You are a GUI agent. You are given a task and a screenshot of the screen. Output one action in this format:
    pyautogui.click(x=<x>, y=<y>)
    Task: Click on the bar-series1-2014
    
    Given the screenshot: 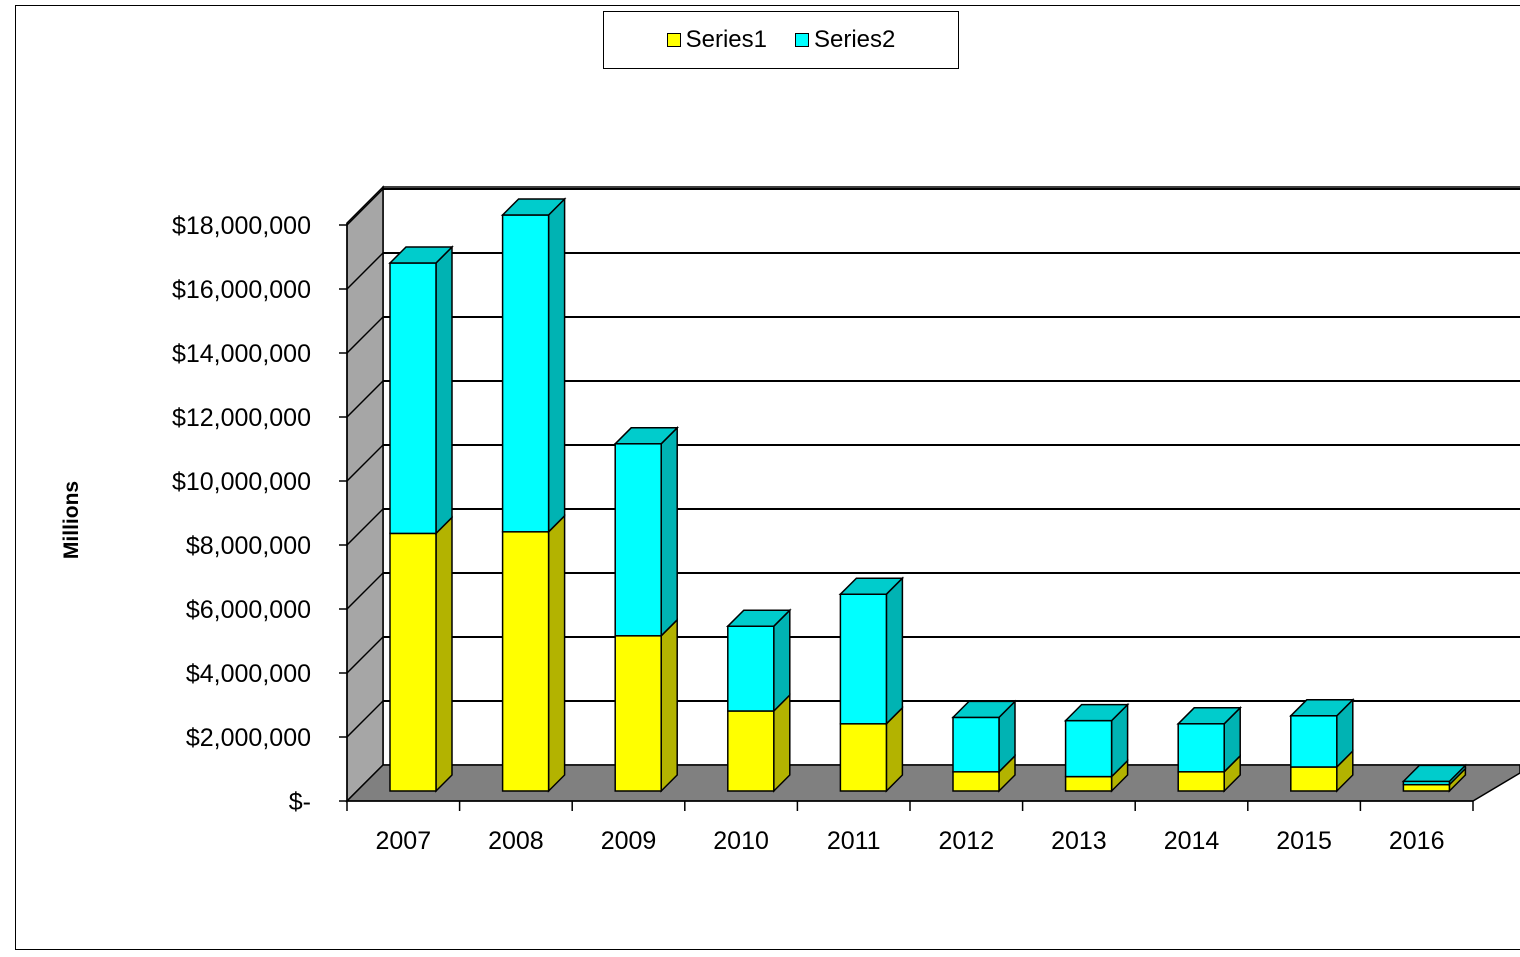 What is the action you would take?
    pyautogui.click(x=1201, y=781)
    